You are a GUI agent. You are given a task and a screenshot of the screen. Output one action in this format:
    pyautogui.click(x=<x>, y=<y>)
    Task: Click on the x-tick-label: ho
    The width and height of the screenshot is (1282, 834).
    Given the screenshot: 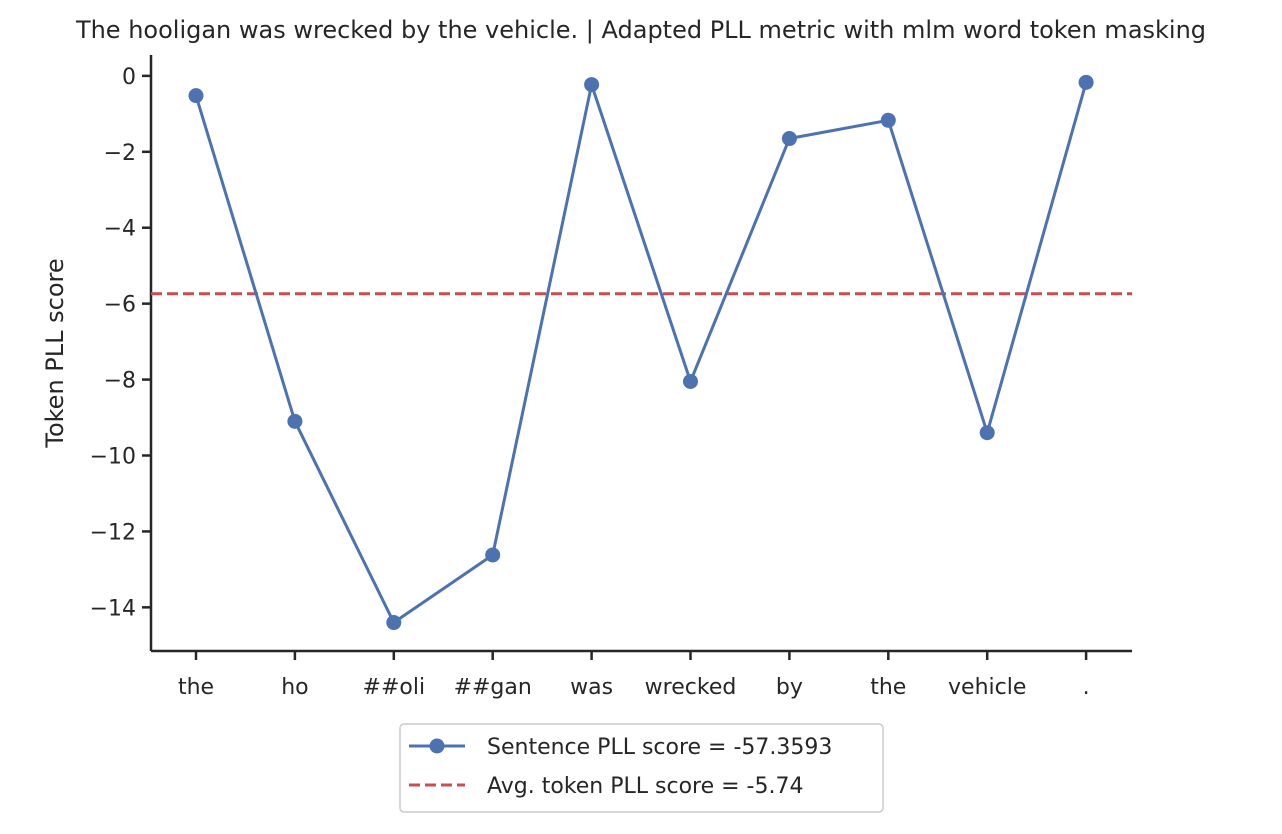 What is the action you would take?
    pyautogui.click(x=294, y=687)
    